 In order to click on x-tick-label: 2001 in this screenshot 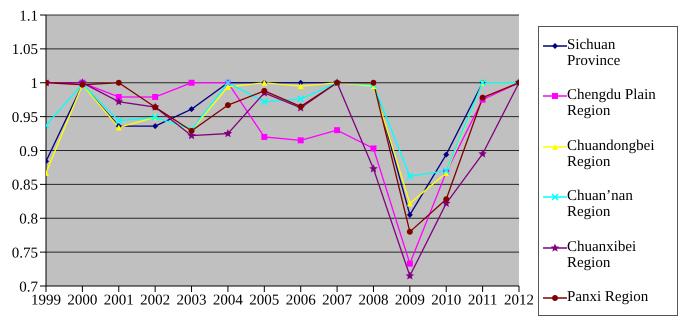, I will do `click(119, 300)`.